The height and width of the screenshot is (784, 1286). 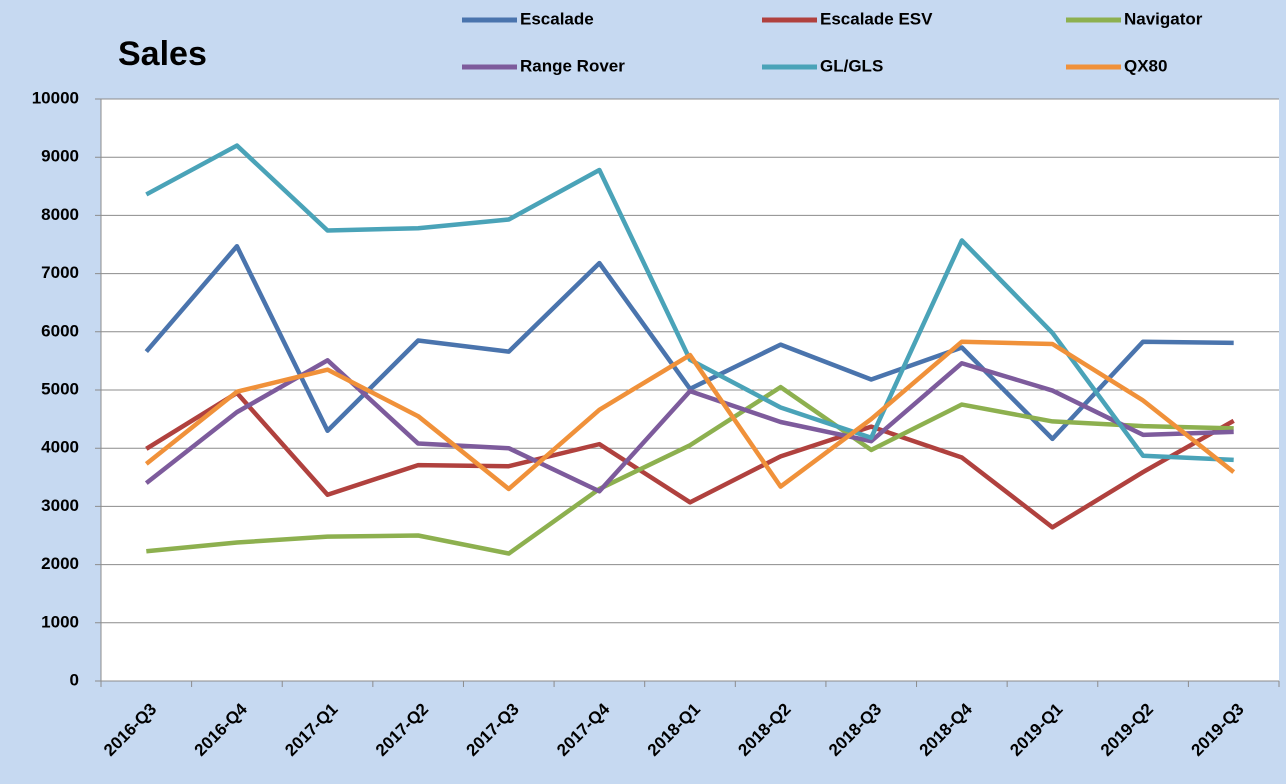 I want to click on legend-label: Escalade ESV, so click(x=876, y=18).